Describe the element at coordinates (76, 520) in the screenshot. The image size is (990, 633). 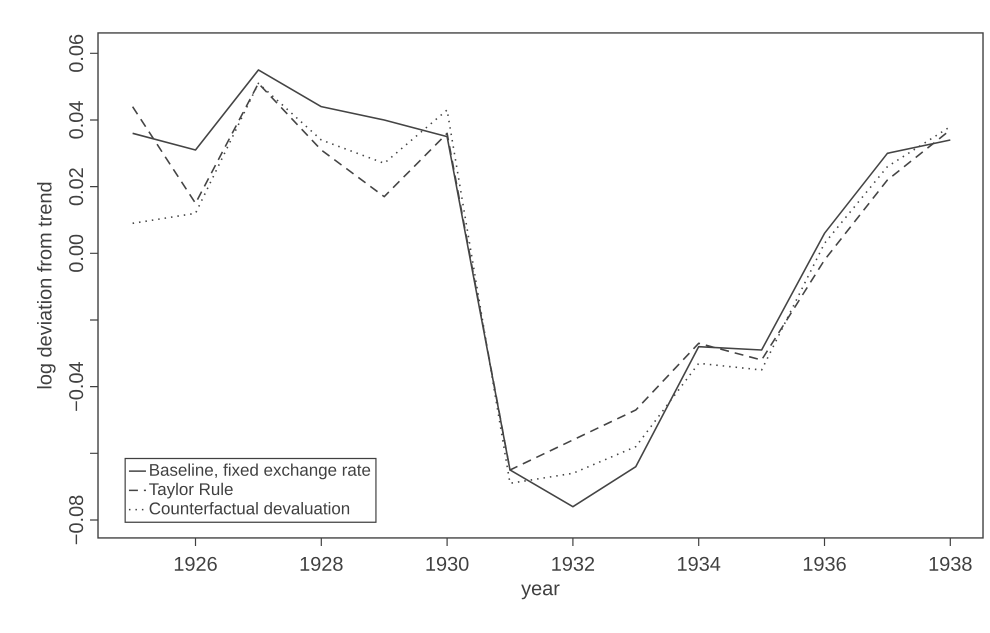
I see `y-tick-label: −0.08` at that location.